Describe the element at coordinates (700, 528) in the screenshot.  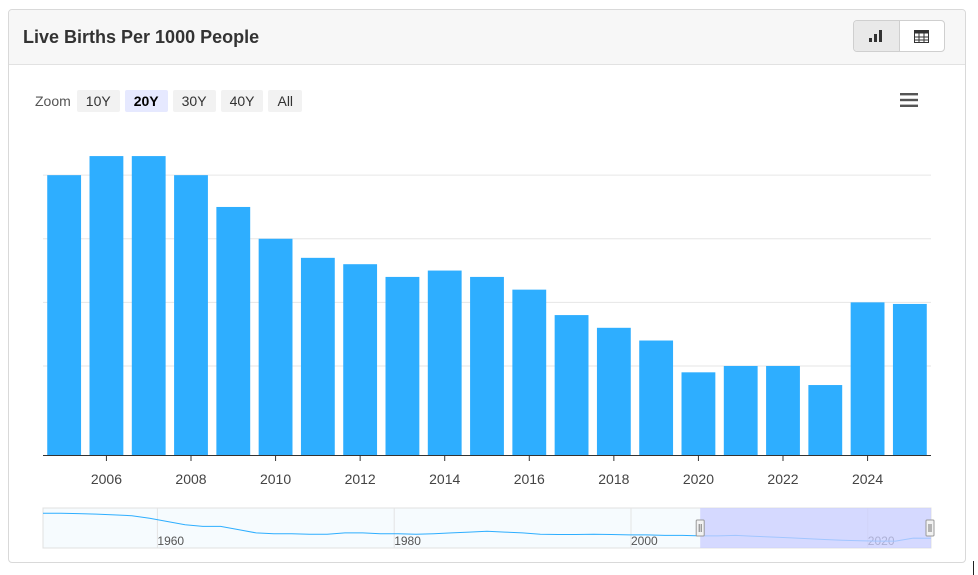
I see `navigator-left-handle` at that location.